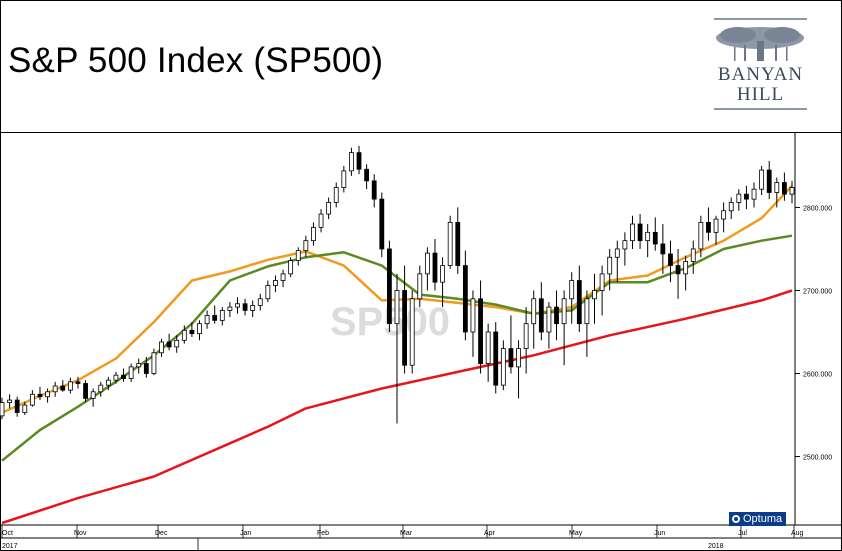  Describe the element at coordinates (760, 94) in the screenshot. I see `logo-text-hill: HILL` at that location.